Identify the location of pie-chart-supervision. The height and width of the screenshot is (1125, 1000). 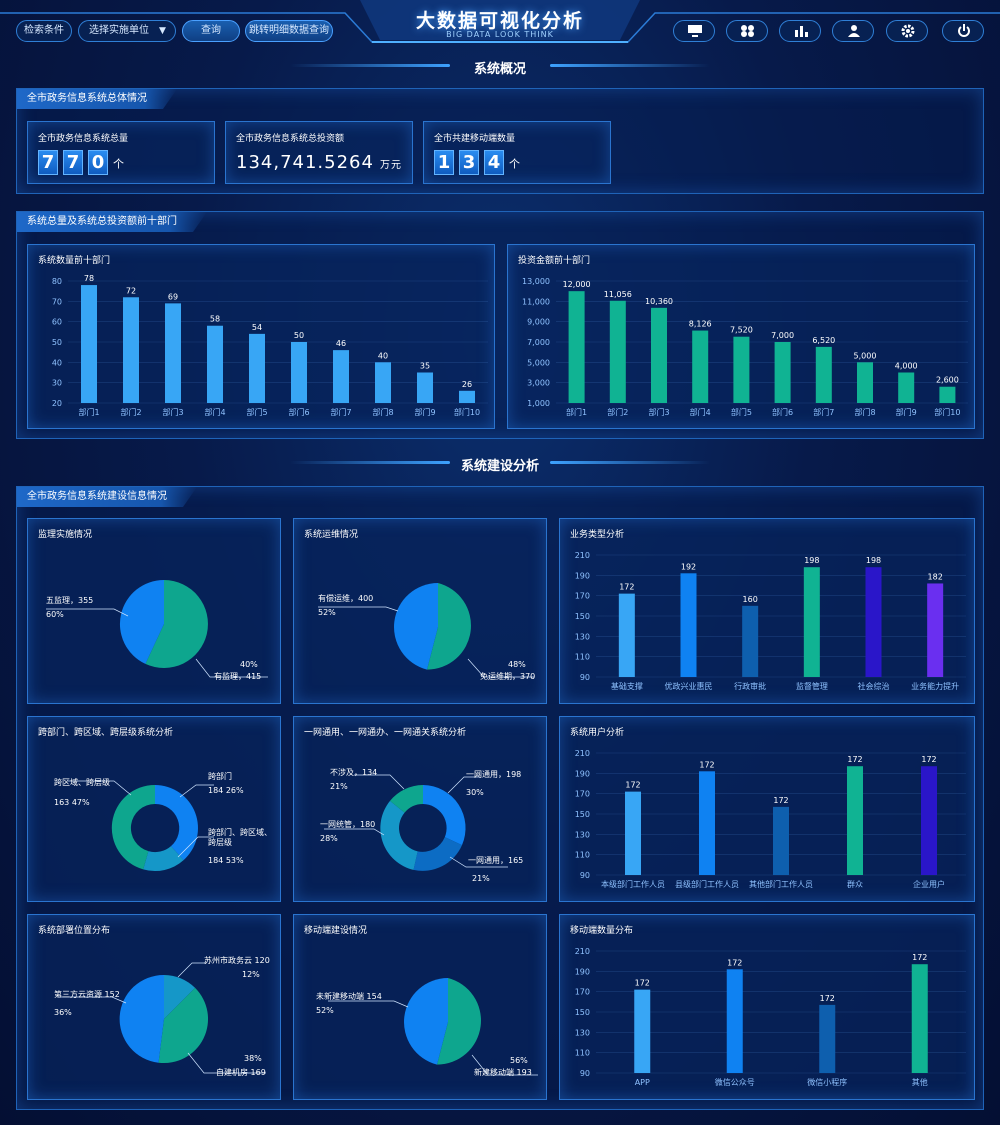
(157, 629).